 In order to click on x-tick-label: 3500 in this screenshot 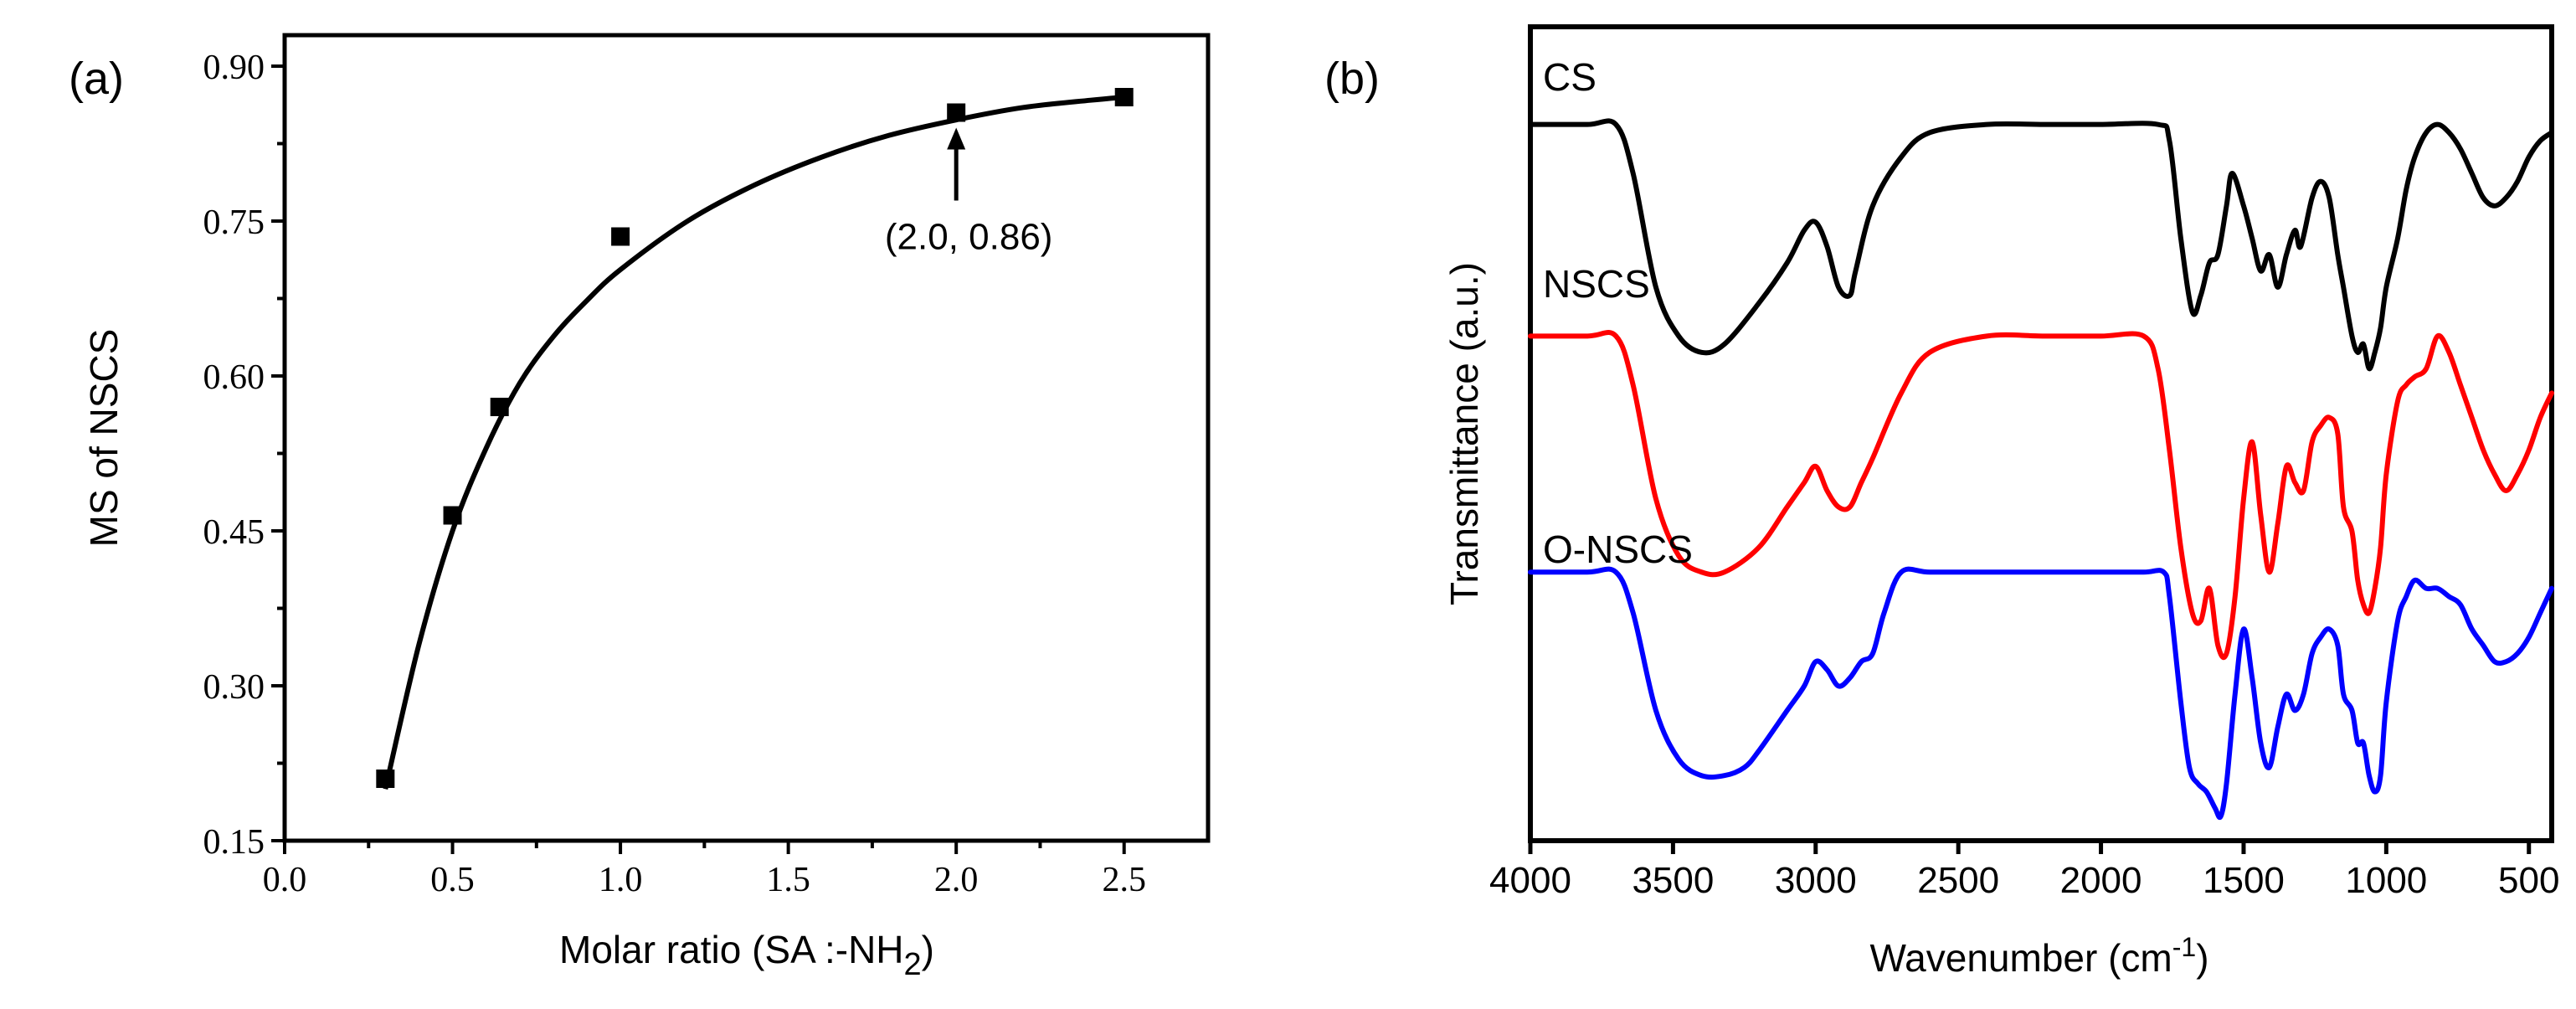, I will do `click(1673, 880)`.